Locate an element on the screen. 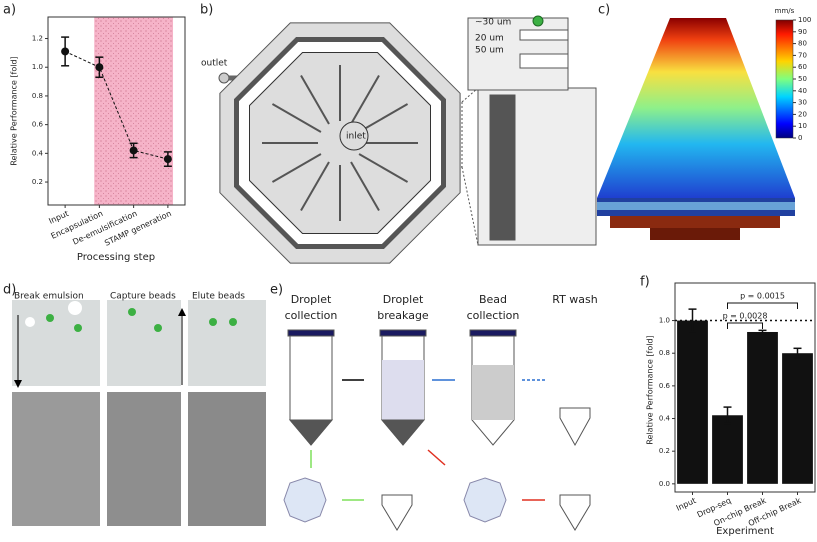  x-axis-label: Experiment is located at coordinates (745, 531).